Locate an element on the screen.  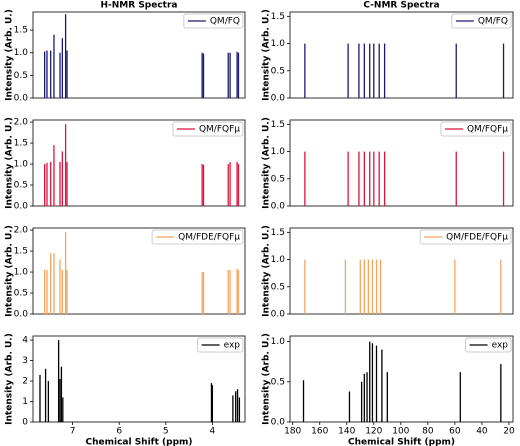
x-tick-label: 40 is located at coordinates (482, 432).